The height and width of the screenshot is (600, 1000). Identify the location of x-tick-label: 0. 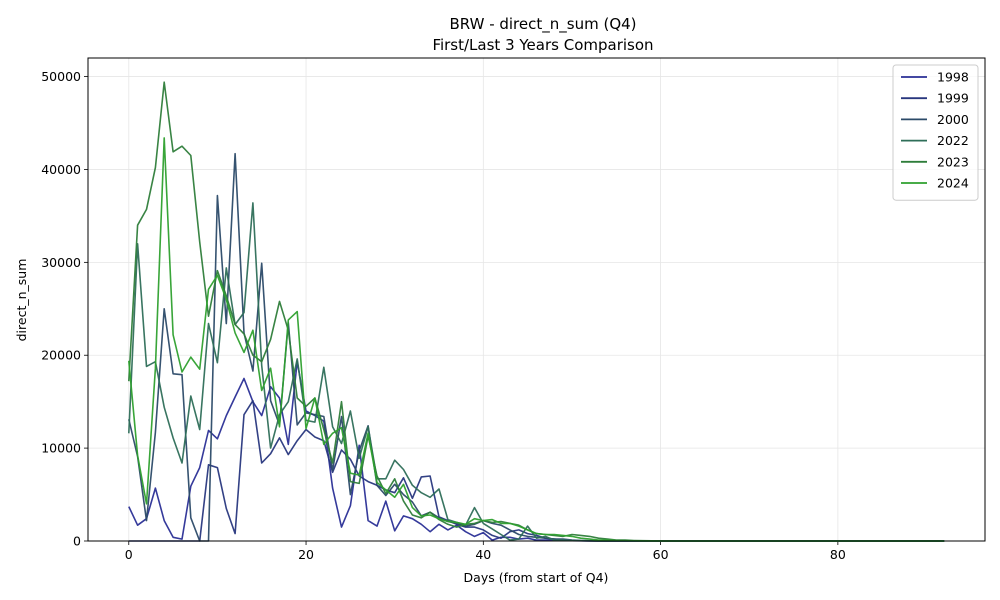
(129, 554).